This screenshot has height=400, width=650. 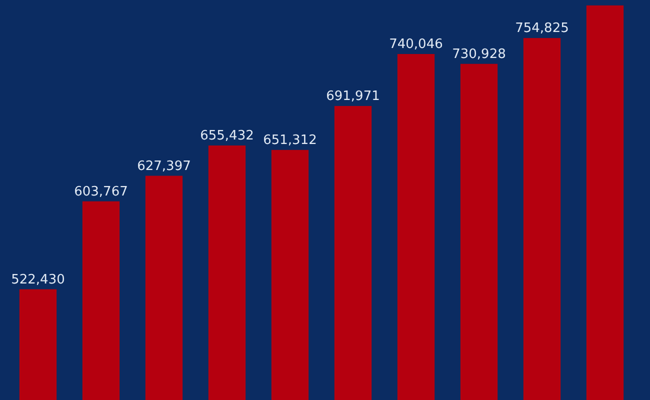 I want to click on data-label: 754,825, so click(x=542, y=28).